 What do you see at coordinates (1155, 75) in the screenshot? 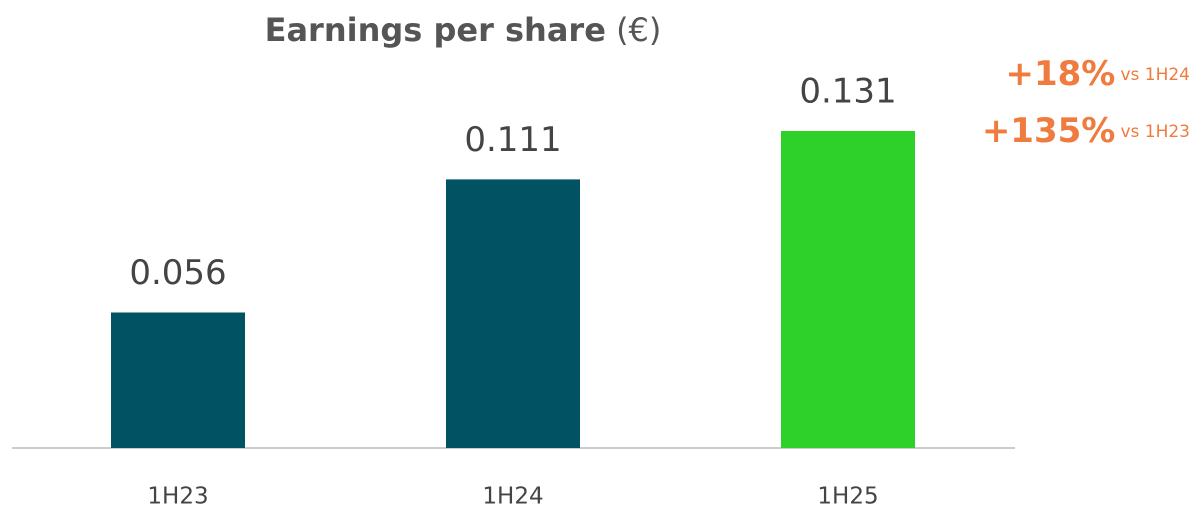
I see `annotation-text: vs 1H24` at bounding box center [1155, 75].